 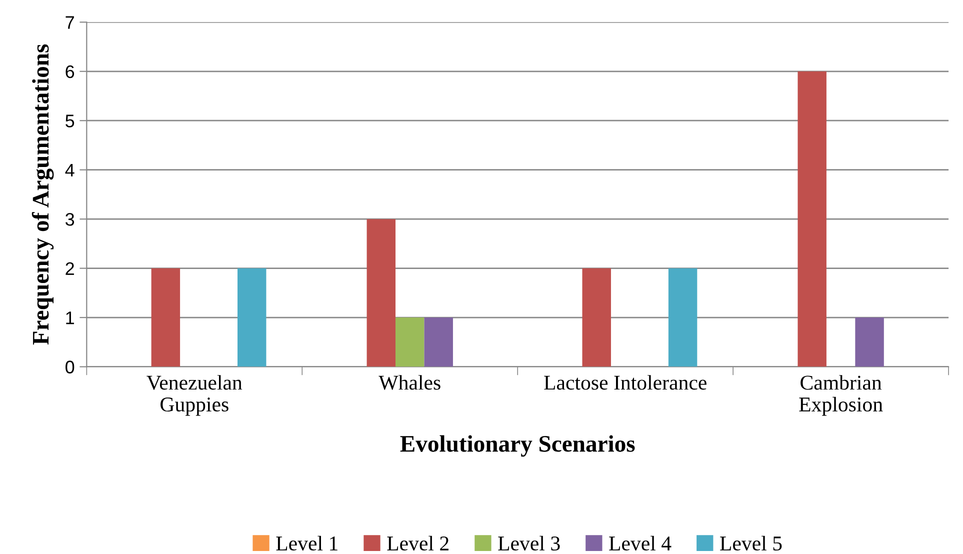 I want to click on legend-label: Level 5, so click(x=751, y=543).